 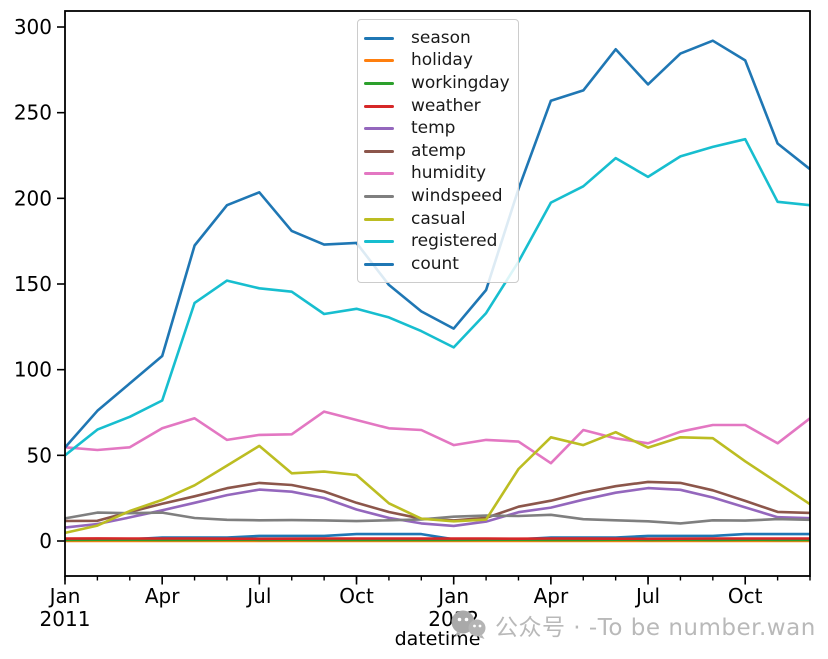 I want to click on legend-label: season, so click(x=441, y=37).